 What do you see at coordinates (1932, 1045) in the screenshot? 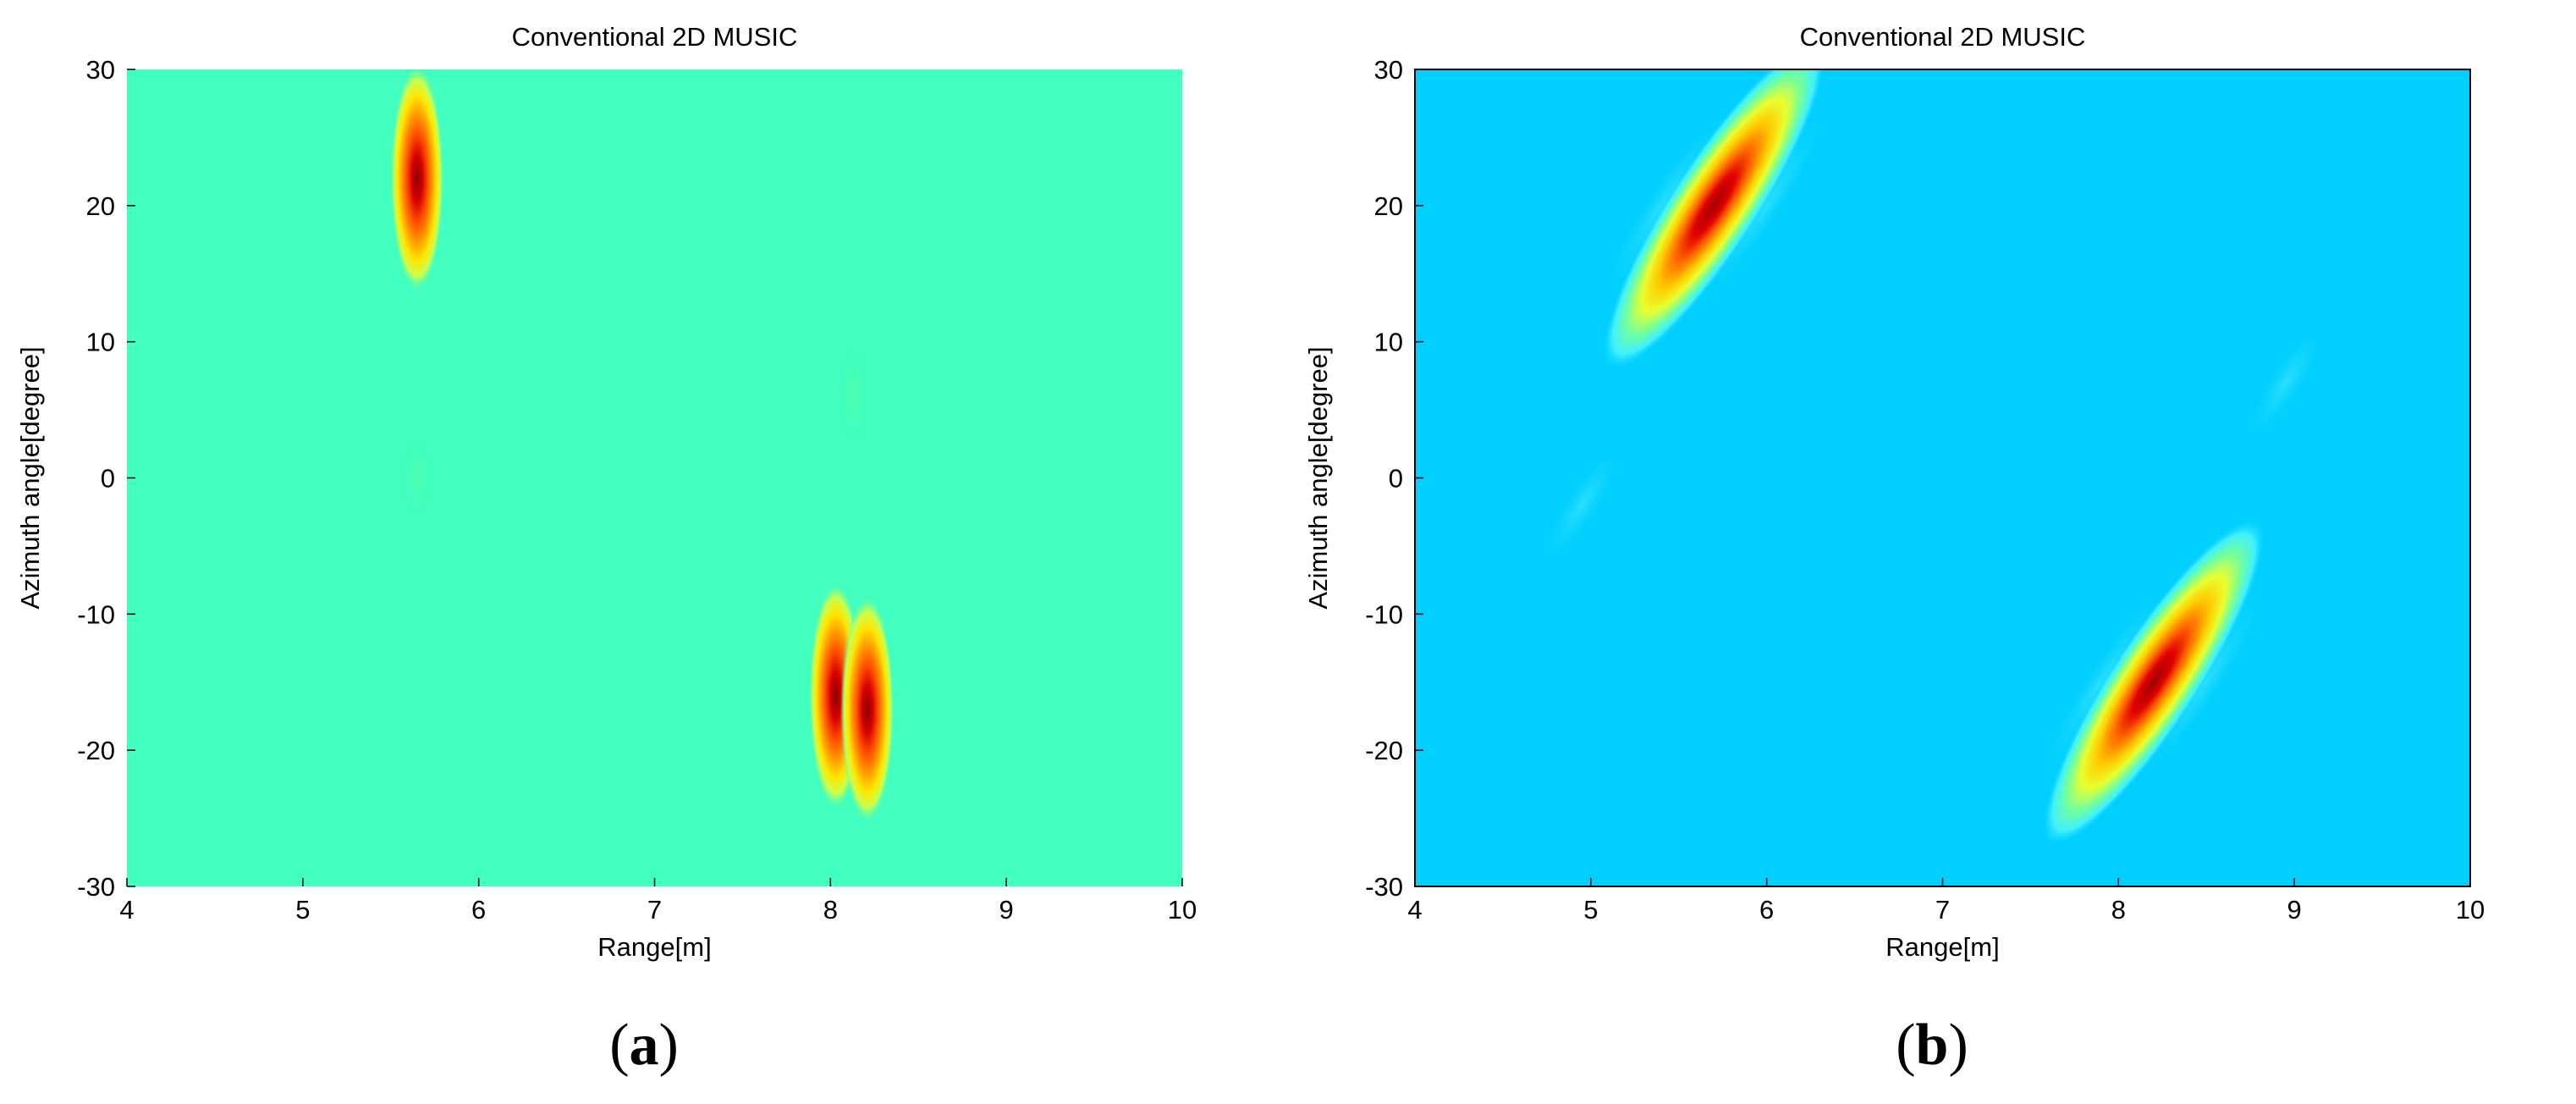
I see `caption-b: (b)` at bounding box center [1932, 1045].